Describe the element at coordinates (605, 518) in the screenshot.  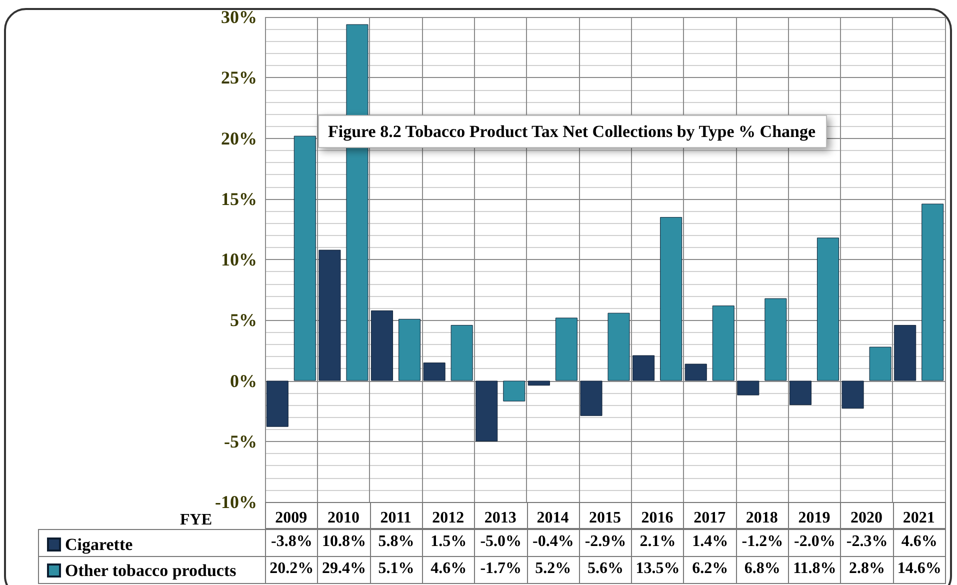
I see `x-tick-label: 2015` at that location.